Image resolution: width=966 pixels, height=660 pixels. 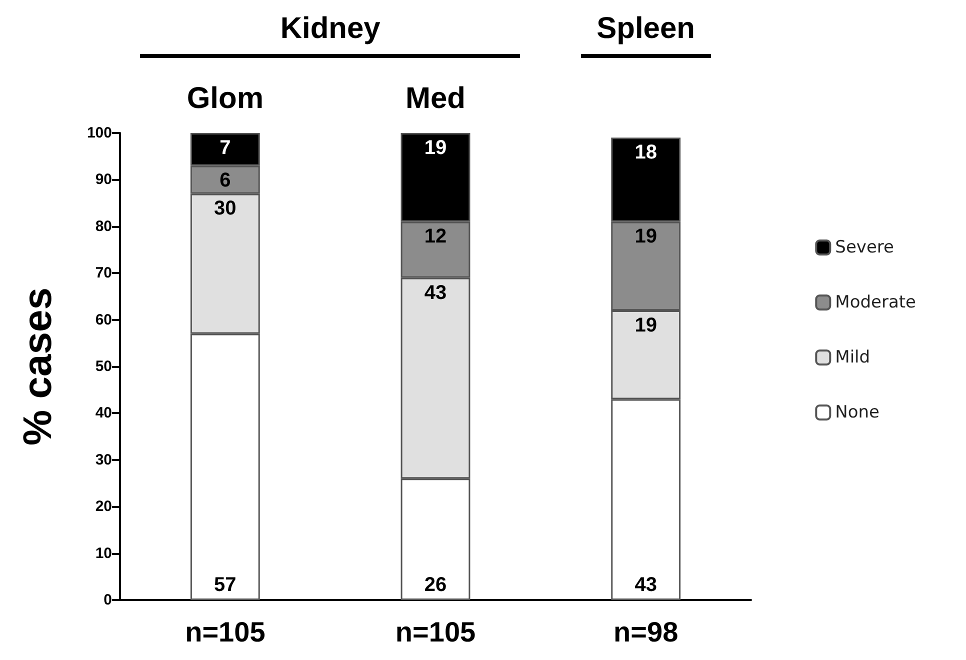 I want to click on y-tick-label: 100, so click(x=99, y=133).